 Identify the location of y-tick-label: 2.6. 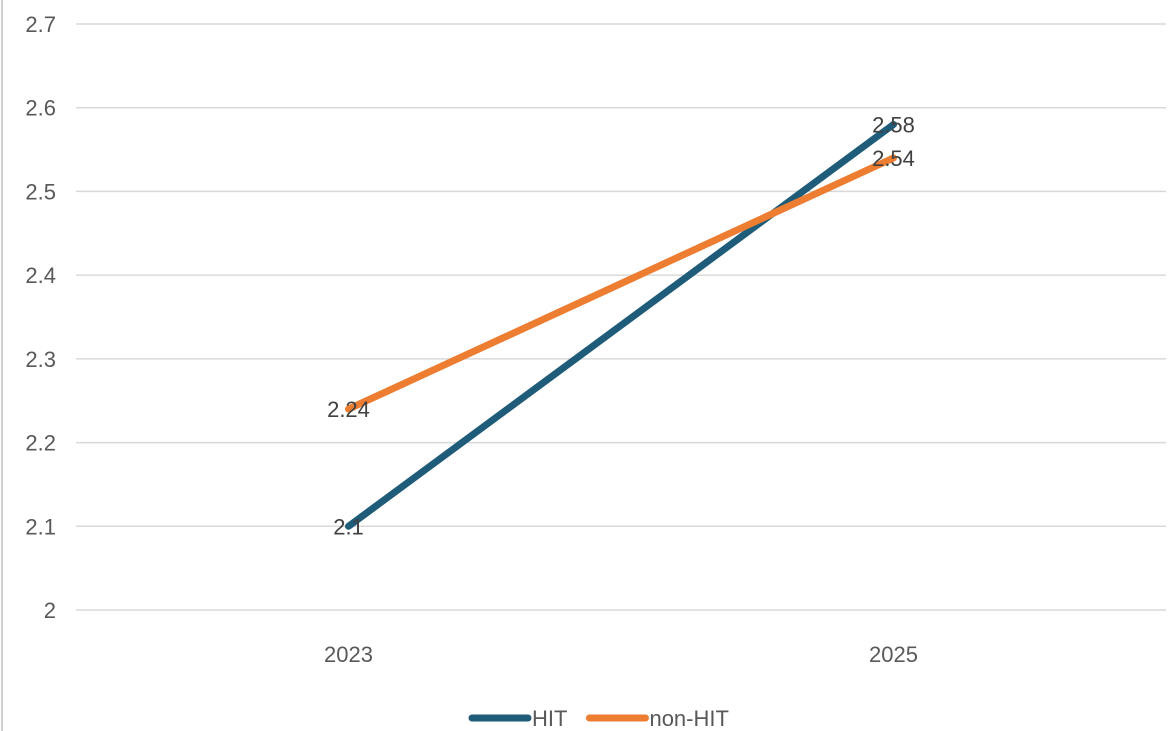
(40, 108).